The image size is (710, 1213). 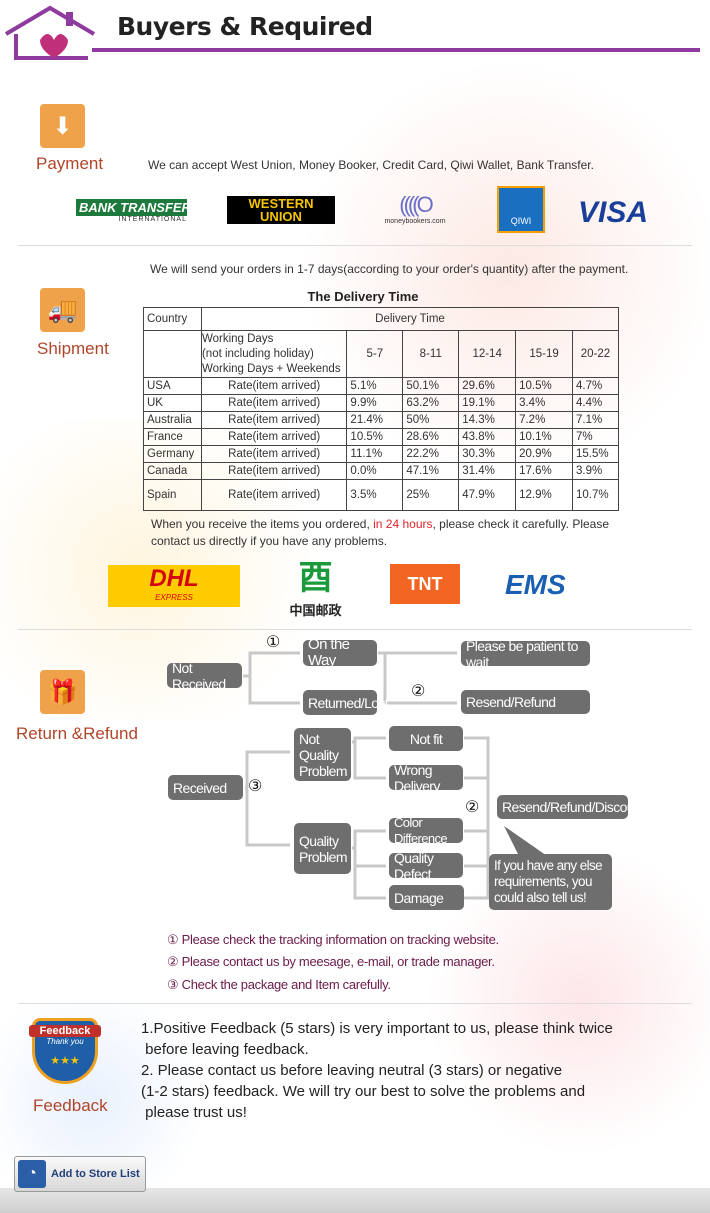 What do you see at coordinates (521, 209) in the screenshot?
I see `qiwi-logo: QIWI` at bounding box center [521, 209].